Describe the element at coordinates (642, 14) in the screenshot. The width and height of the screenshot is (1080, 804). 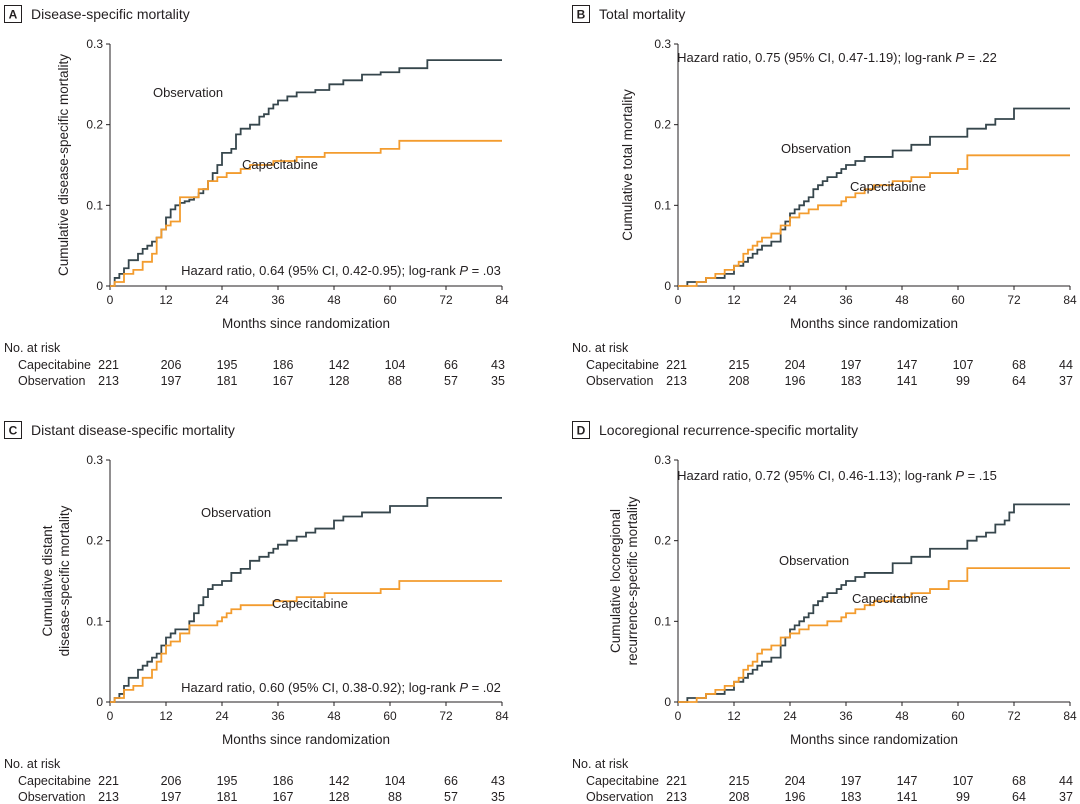
I see `panel-title: Total mortality` at that location.